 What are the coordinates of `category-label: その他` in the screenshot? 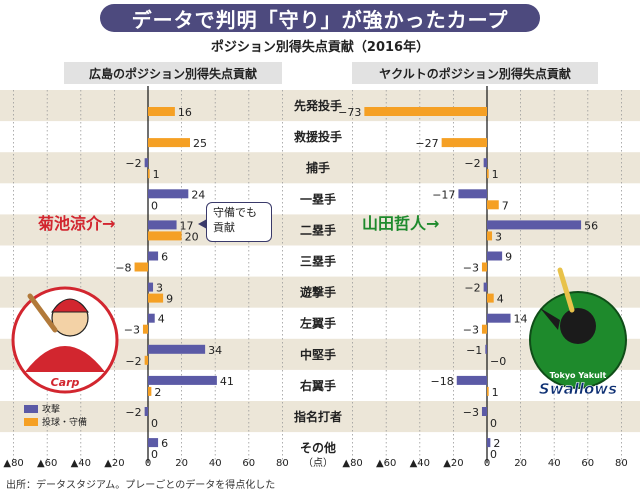 It's located at (318, 447).